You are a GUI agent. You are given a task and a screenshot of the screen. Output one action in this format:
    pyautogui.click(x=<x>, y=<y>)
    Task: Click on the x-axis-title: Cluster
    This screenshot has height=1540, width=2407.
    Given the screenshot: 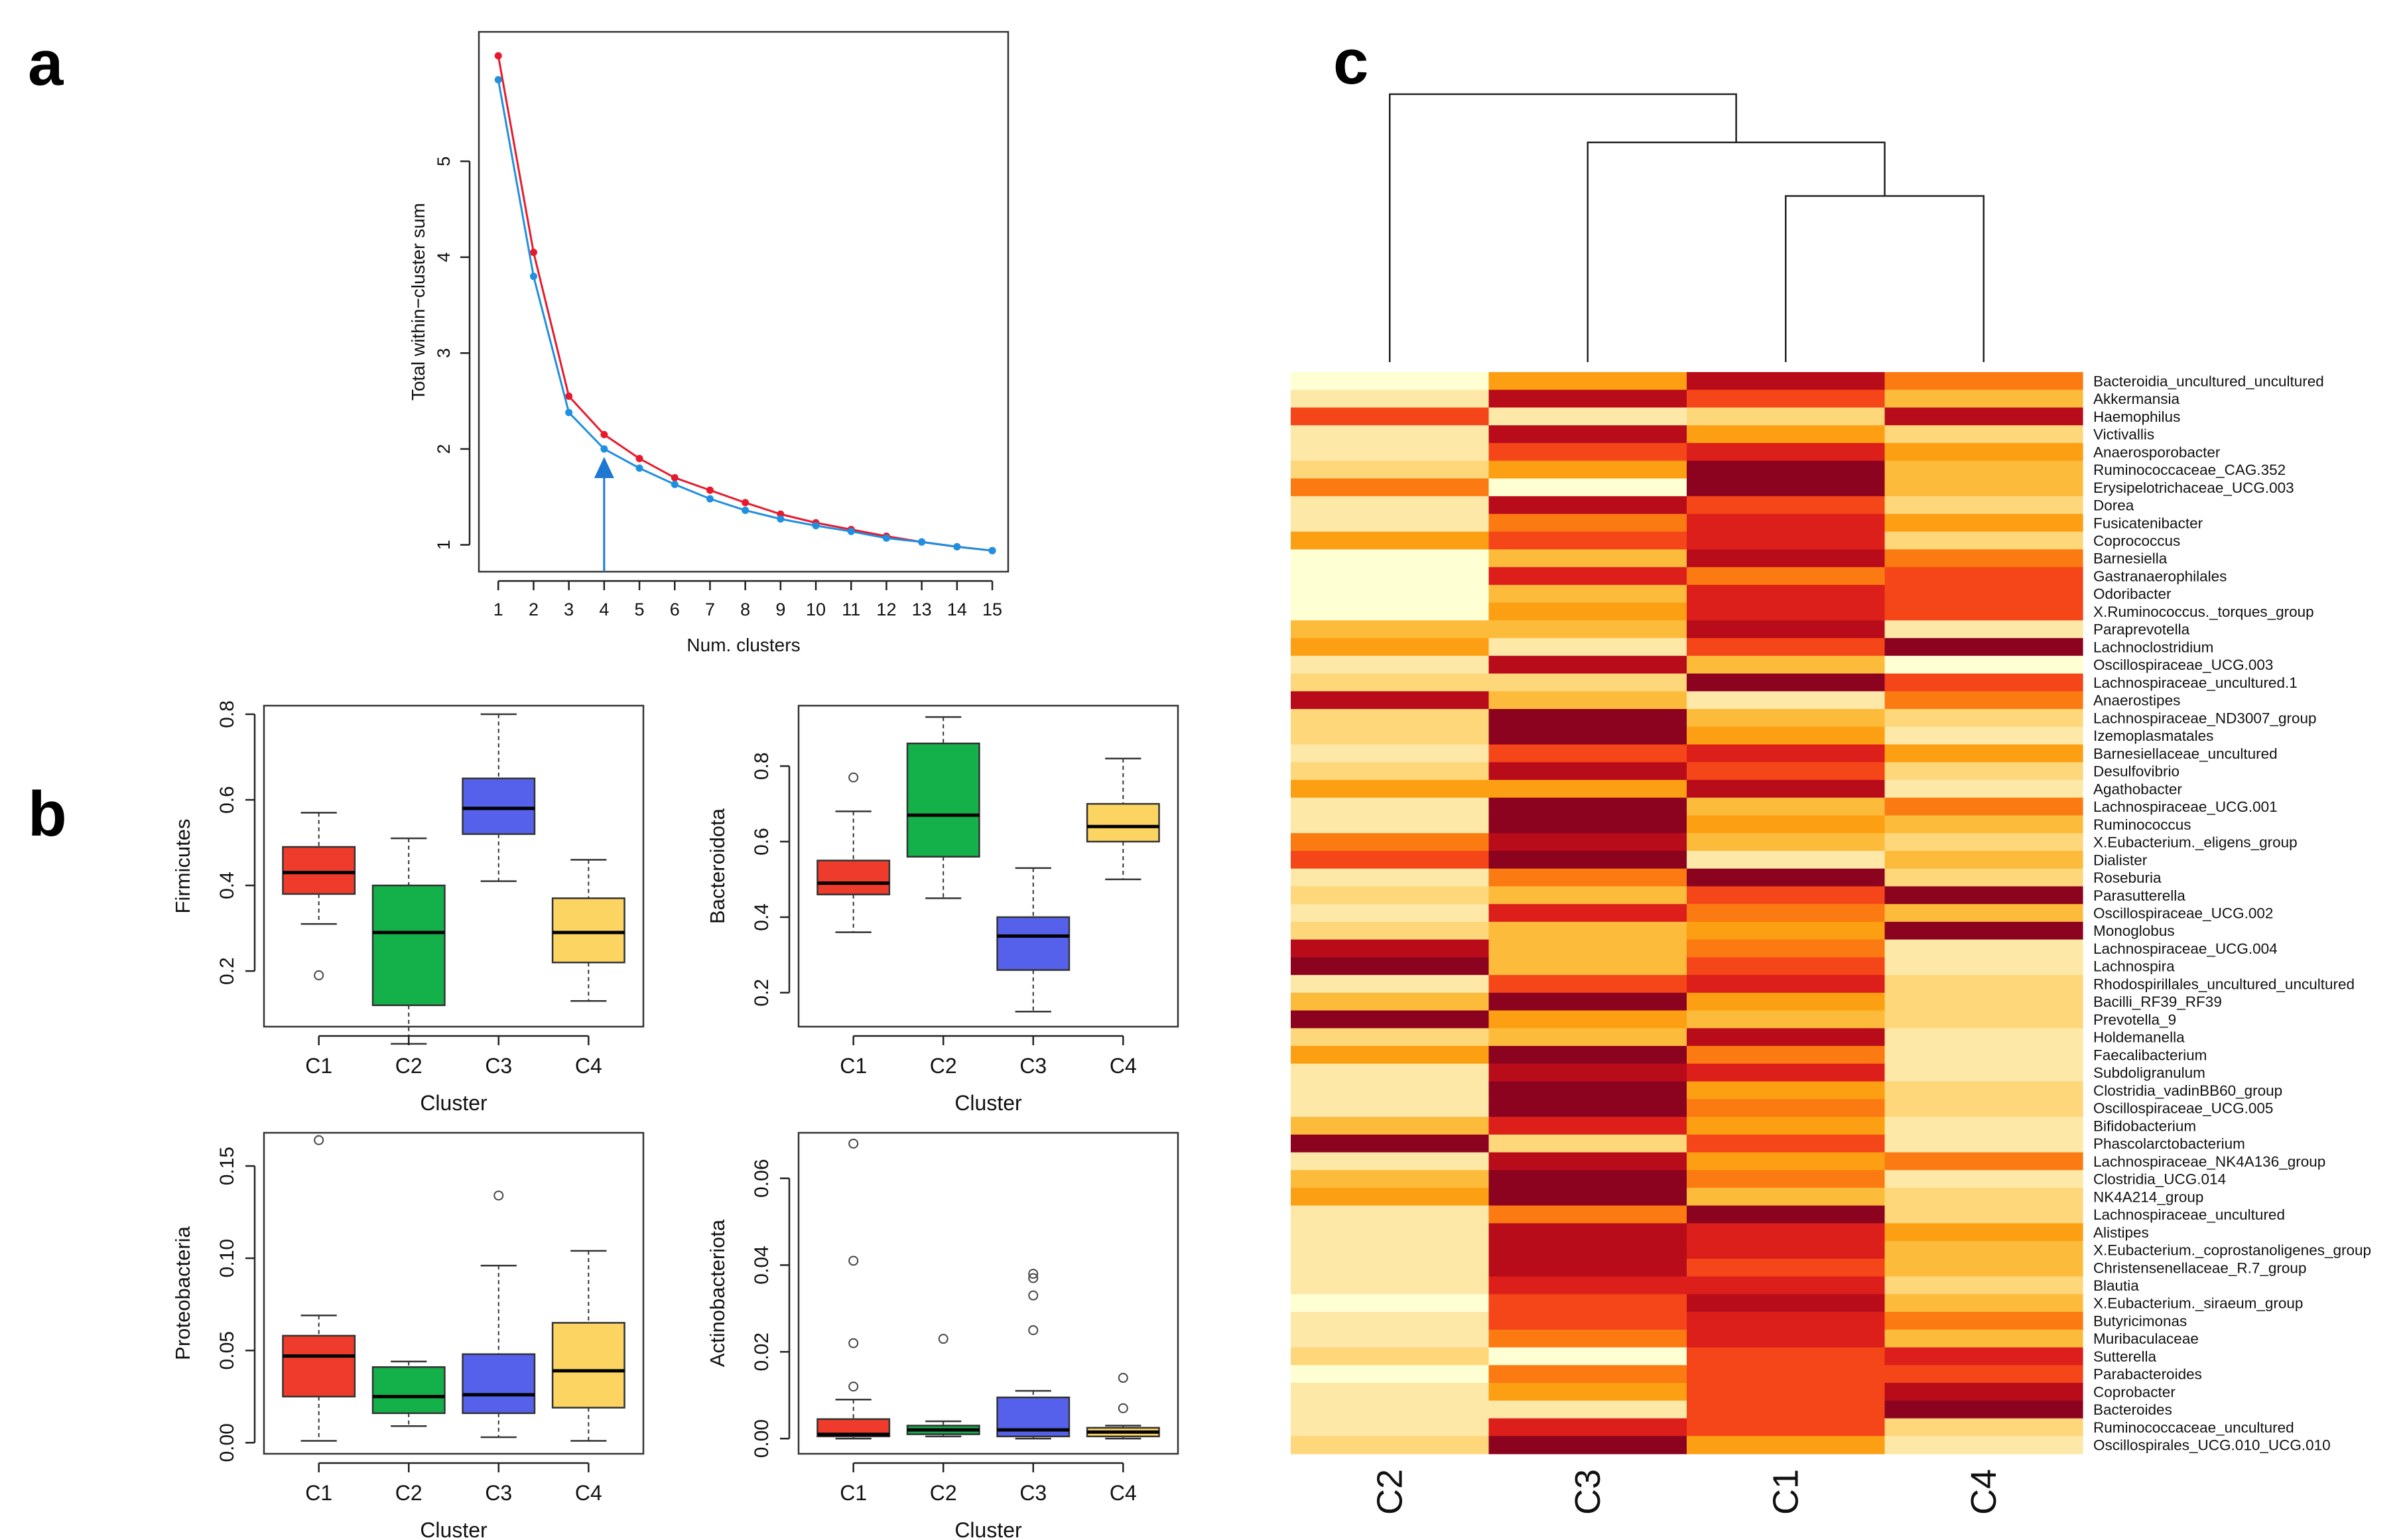 What is the action you would take?
    pyautogui.click(x=454, y=1529)
    